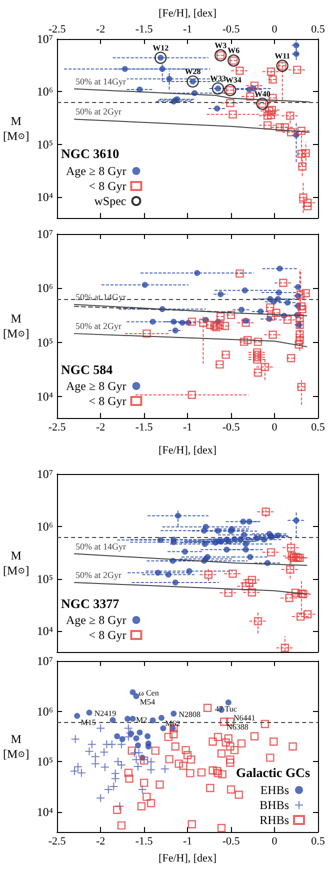  What do you see at coordinates (88, 723) in the screenshot?
I see `annotation: M15` at bounding box center [88, 723].